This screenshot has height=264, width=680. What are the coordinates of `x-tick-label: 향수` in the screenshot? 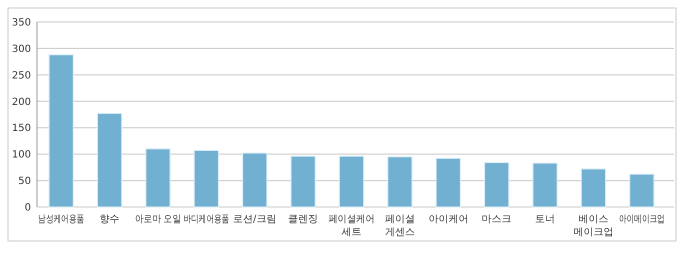 It's located at (110, 219).